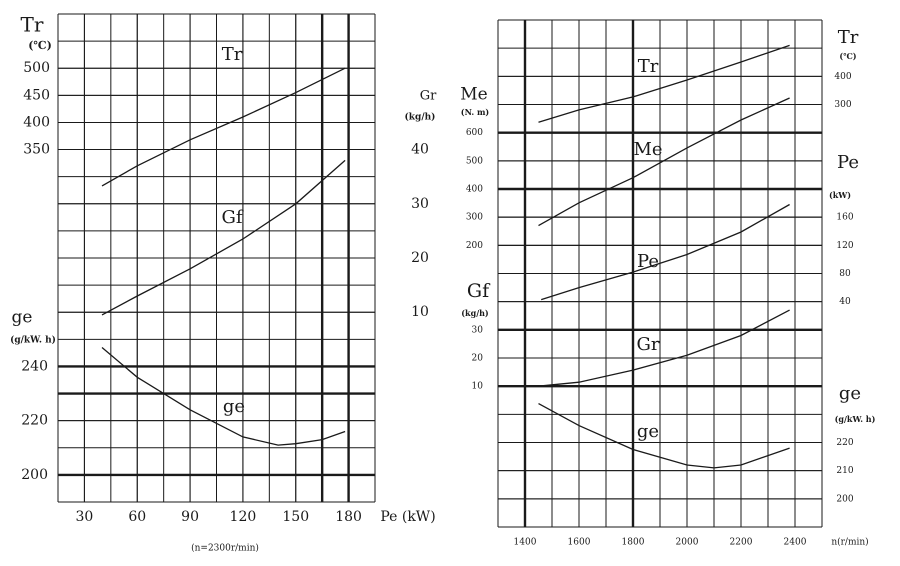 The height and width of the screenshot is (566, 900). I want to click on x-tick-label: 1800, so click(633, 543).